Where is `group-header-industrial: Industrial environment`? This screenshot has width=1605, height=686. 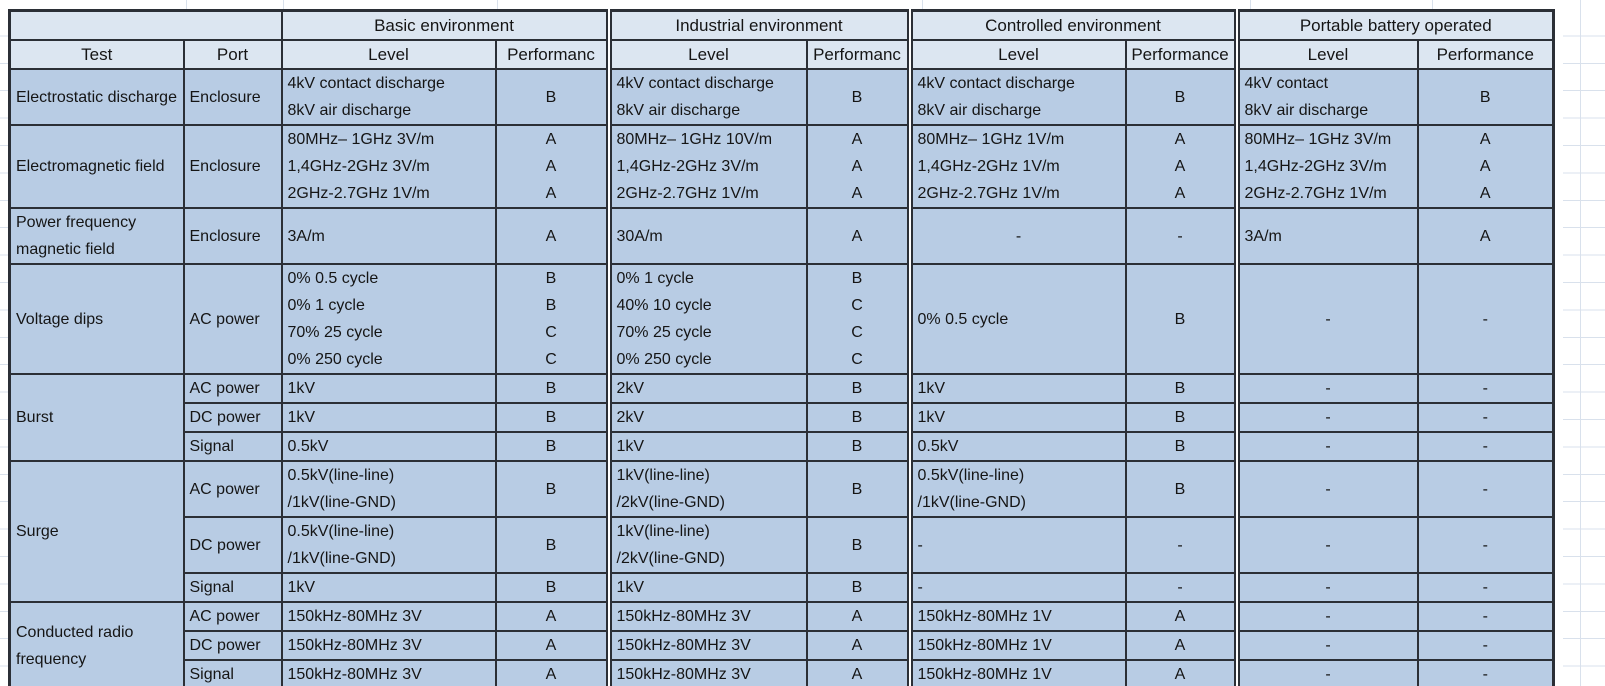
group-header-industrial: Industrial environment is located at coordinates (758, 25).